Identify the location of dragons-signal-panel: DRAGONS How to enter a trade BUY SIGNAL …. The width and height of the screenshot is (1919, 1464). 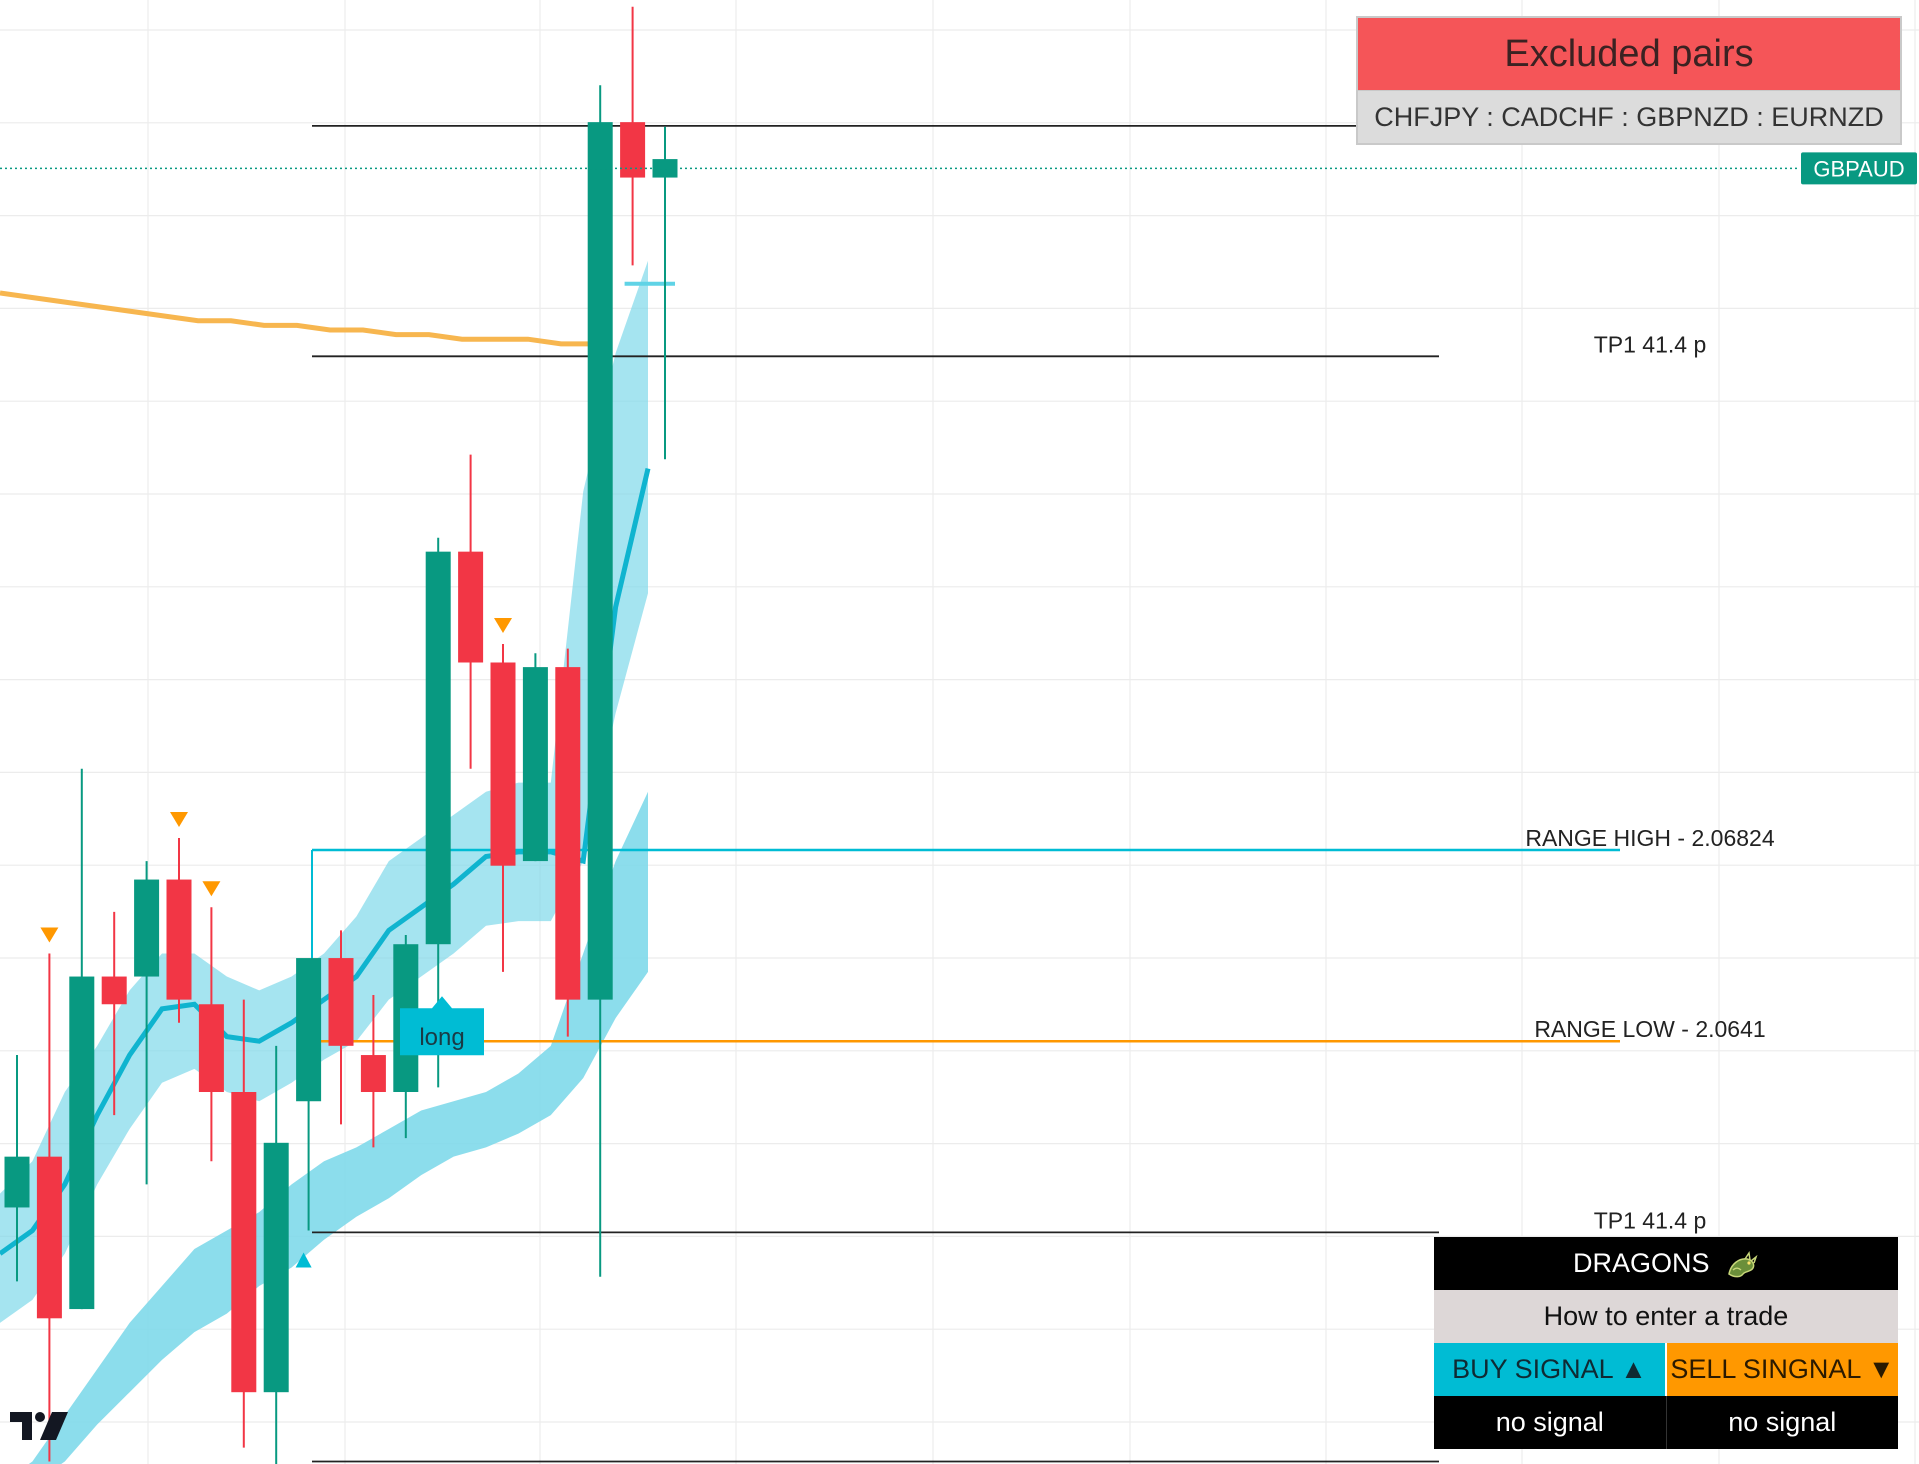
(1666, 1343).